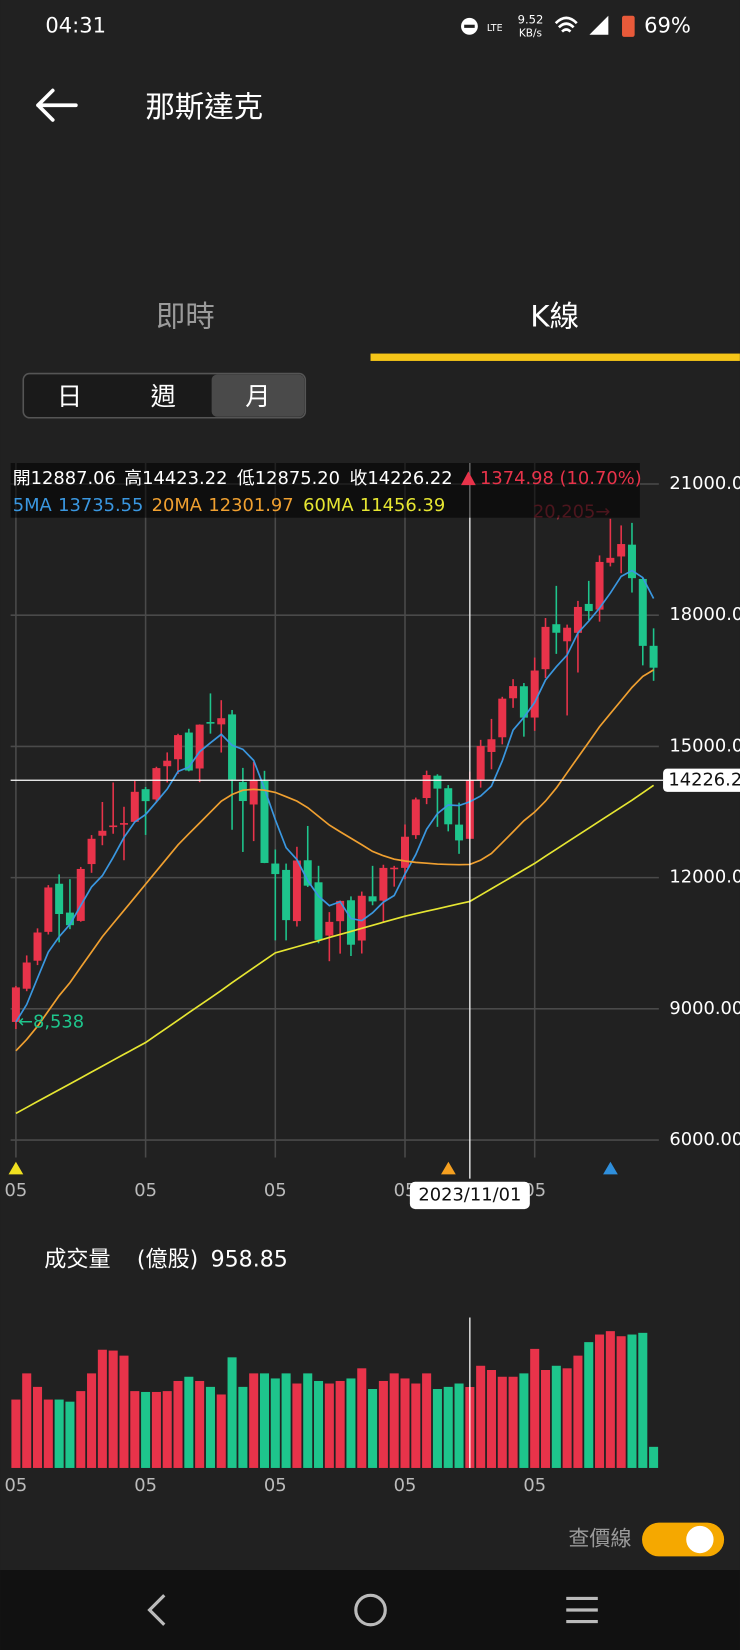 This screenshot has height=1650, width=740. Describe the element at coordinates (33, 505) in the screenshot. I see `ma-legend-name: 5MA` at that location.